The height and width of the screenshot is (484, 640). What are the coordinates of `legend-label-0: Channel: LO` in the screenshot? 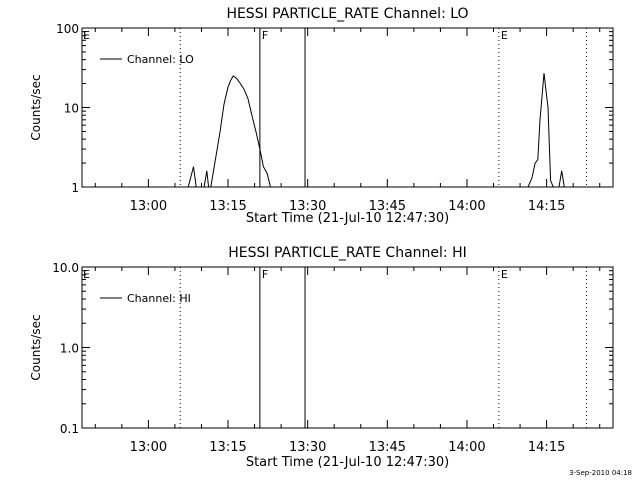 It's located at (160, 59).